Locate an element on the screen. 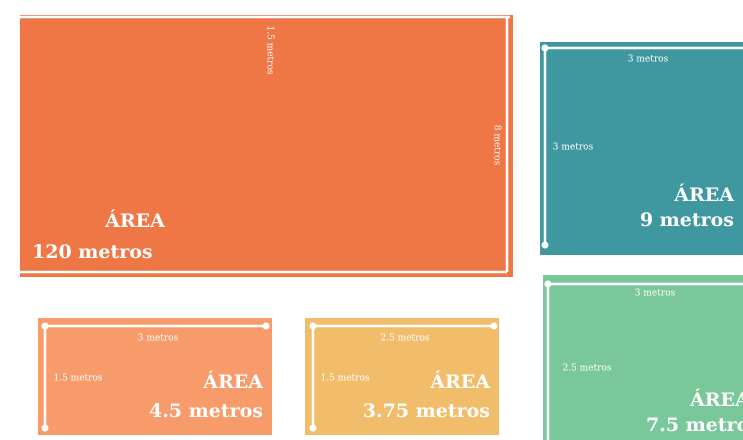 This screenshot has height=440, width=743. width-label: 1.5 metros is located at coordinates (270, 50).